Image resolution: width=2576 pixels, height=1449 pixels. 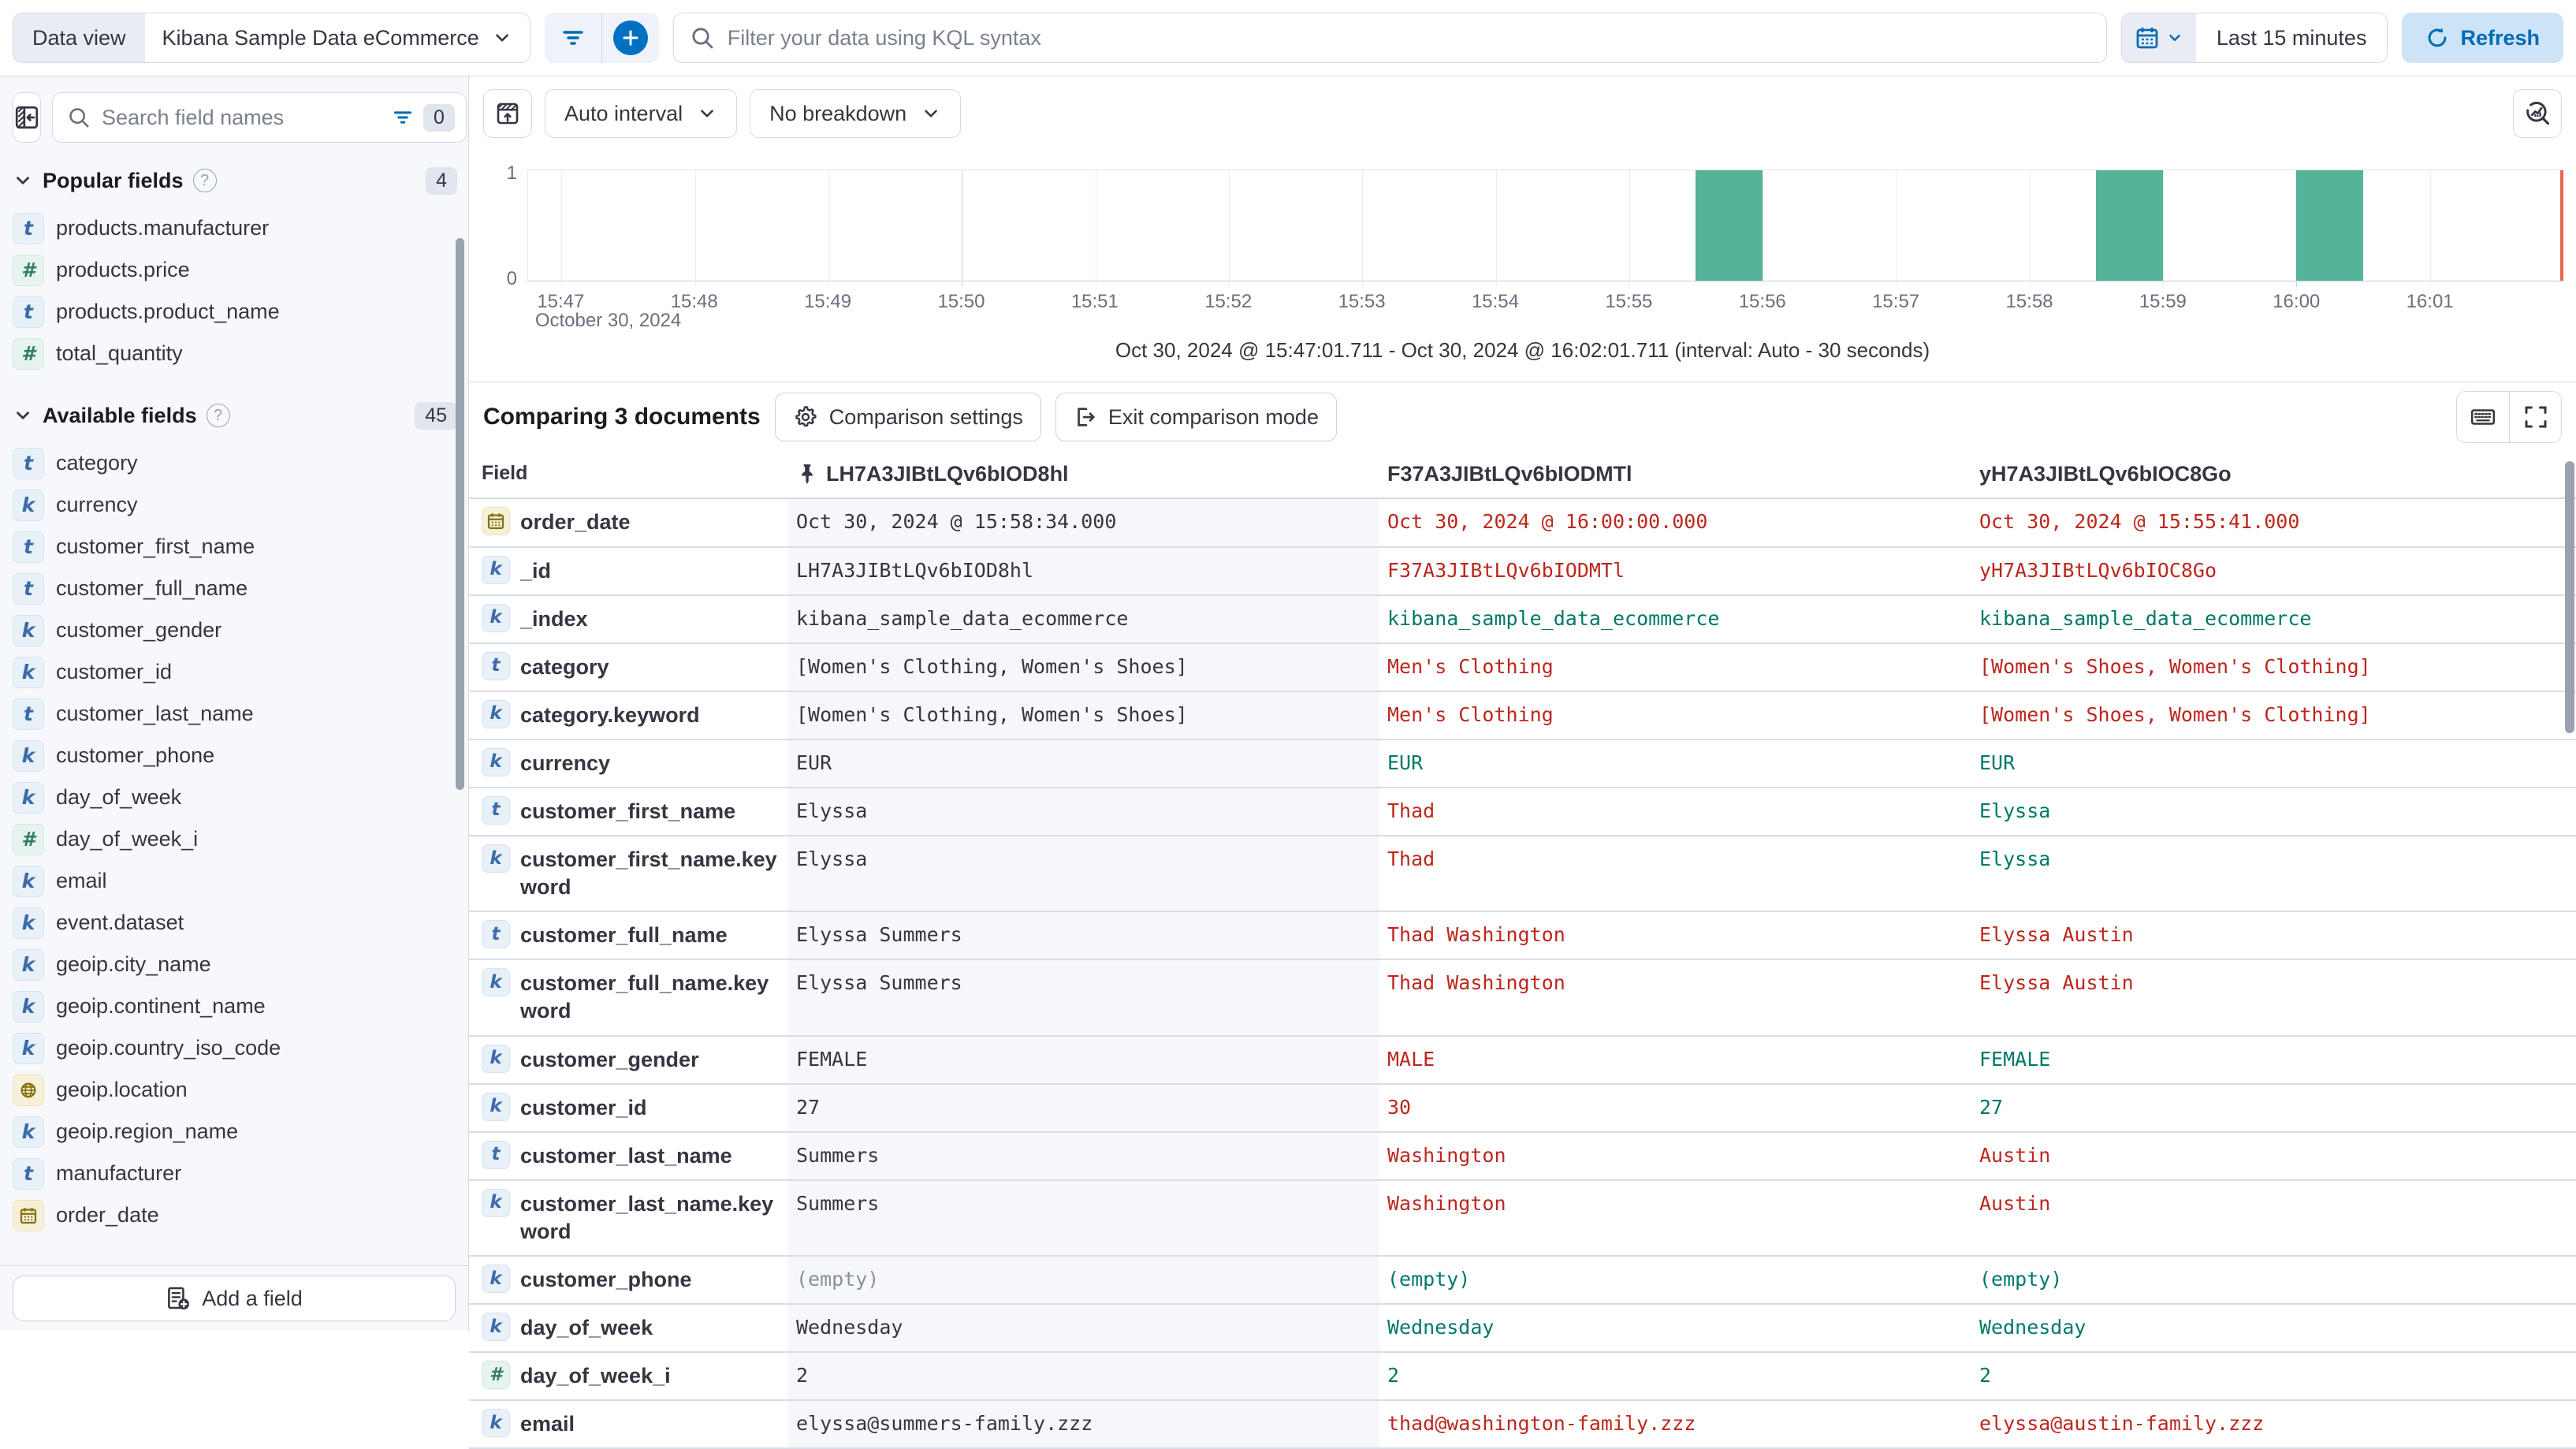 What do you see at coordinates (235, 312) in the screenshot?
I see `field-item-products.product_name: t products.product_name` at bounding box center [235, 312].